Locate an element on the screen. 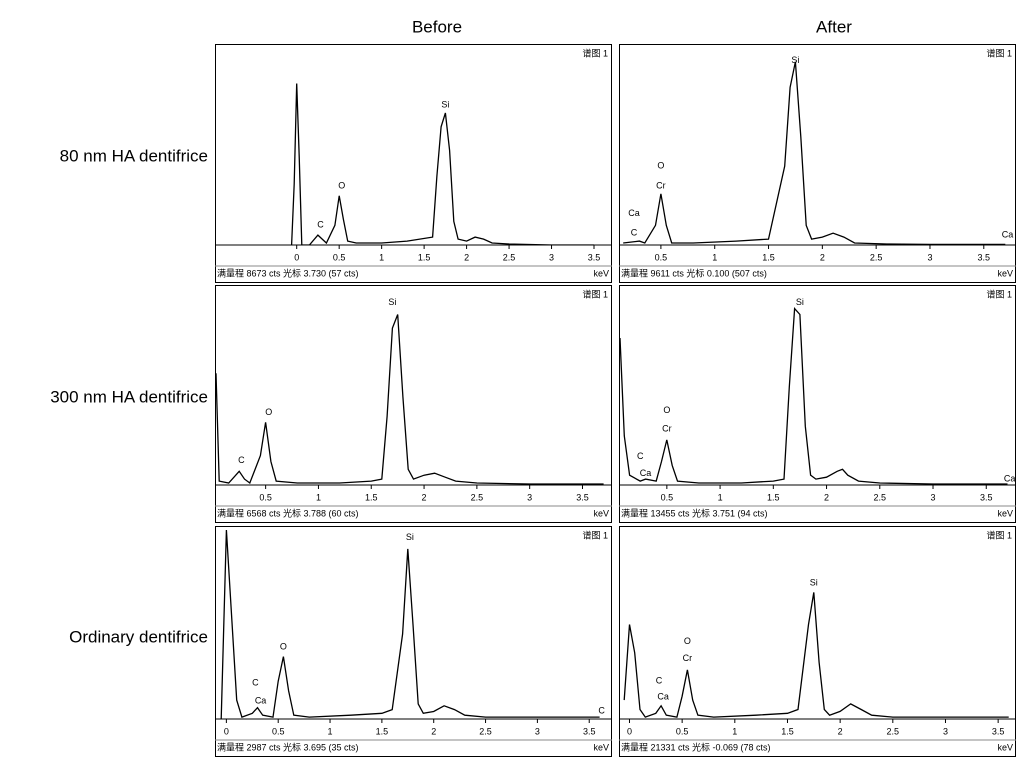 Image resolution: width=1016 pixels, height=758 pixels. status-bar: 满量程 2987 cts 光标 3.695 (35 cts) is located at coordinates (288, 746).